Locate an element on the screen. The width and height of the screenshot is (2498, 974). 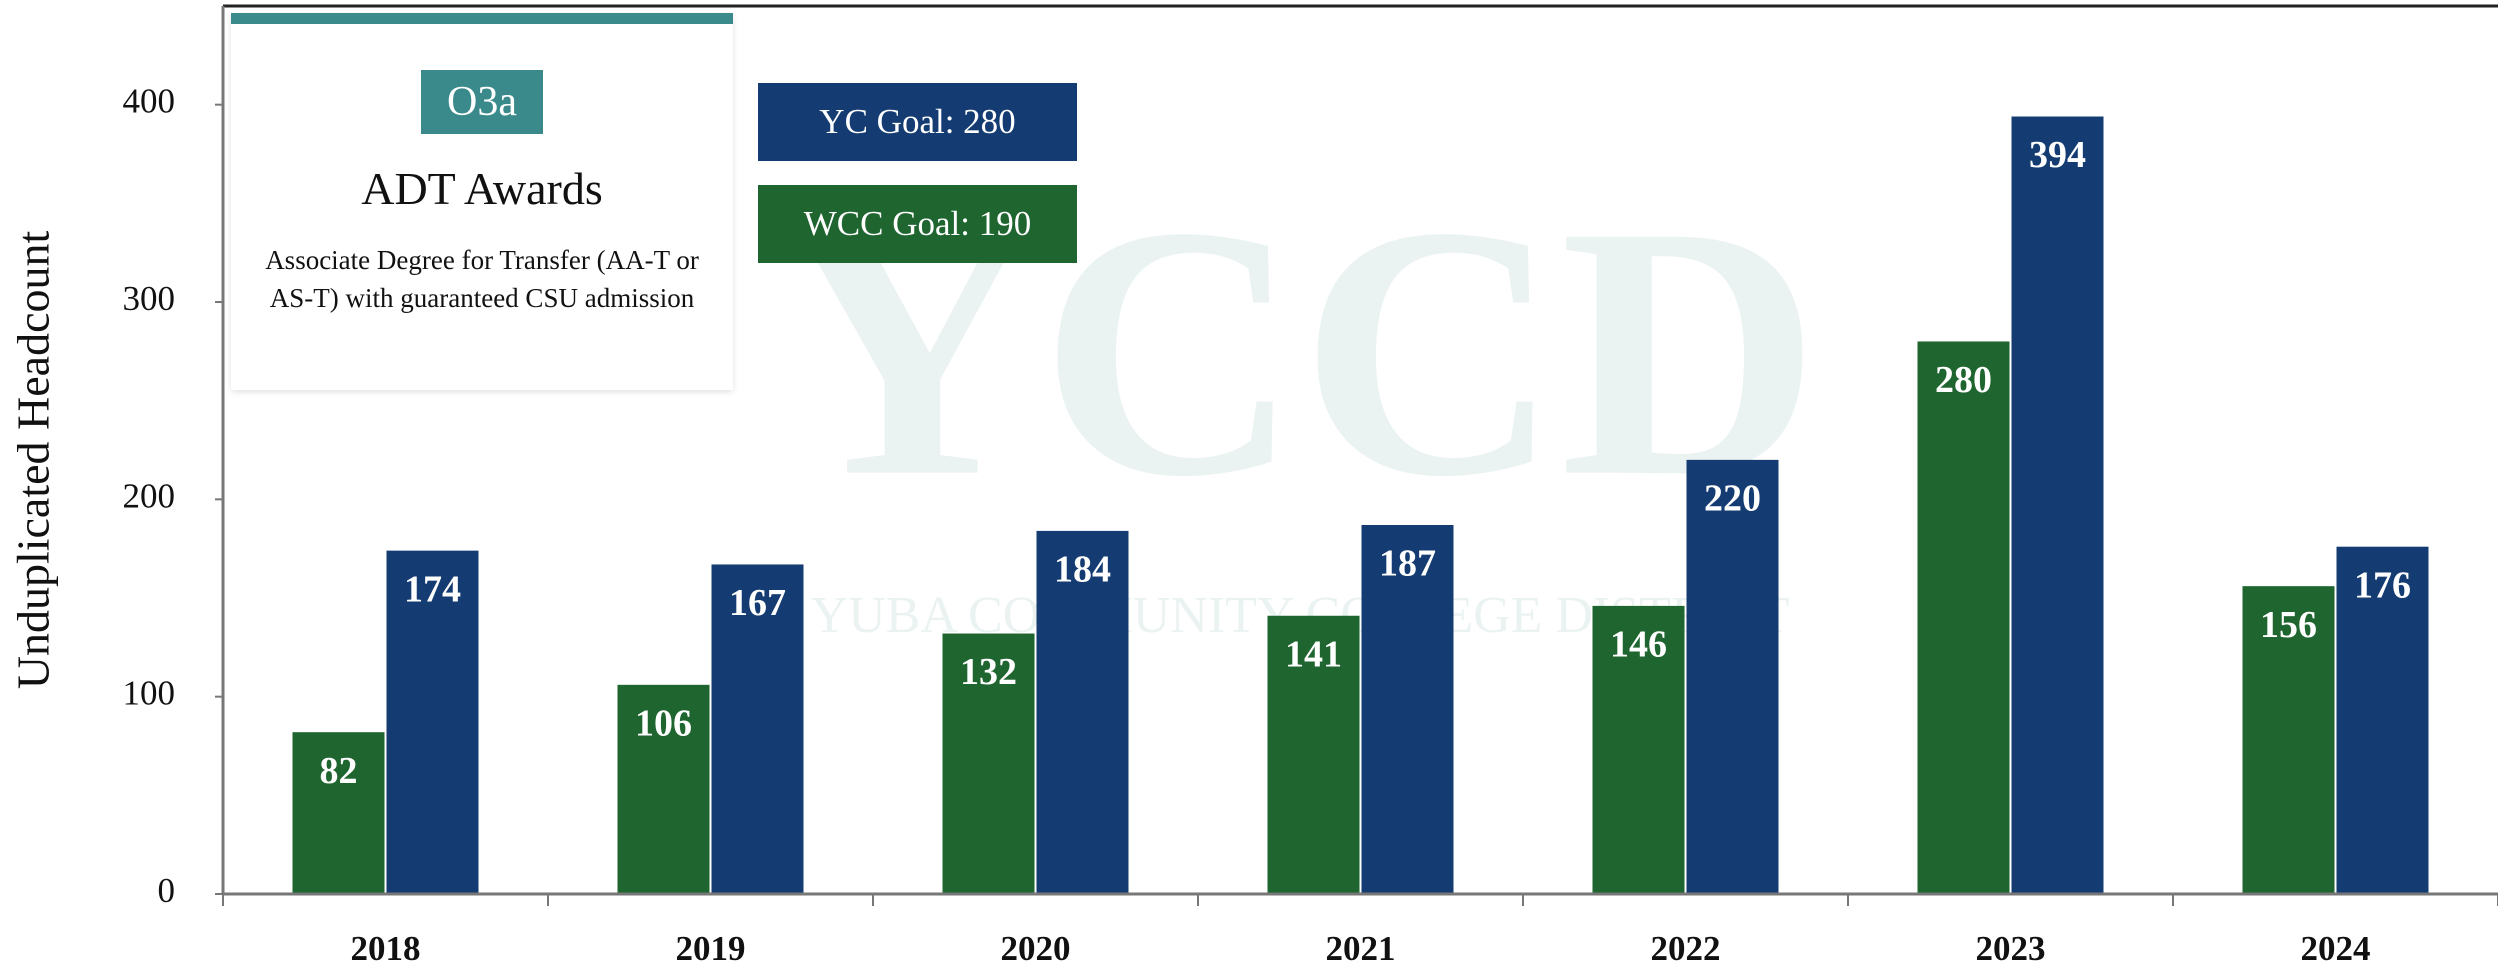
bar-value-label: 174 is located at coordinates (432, 589).